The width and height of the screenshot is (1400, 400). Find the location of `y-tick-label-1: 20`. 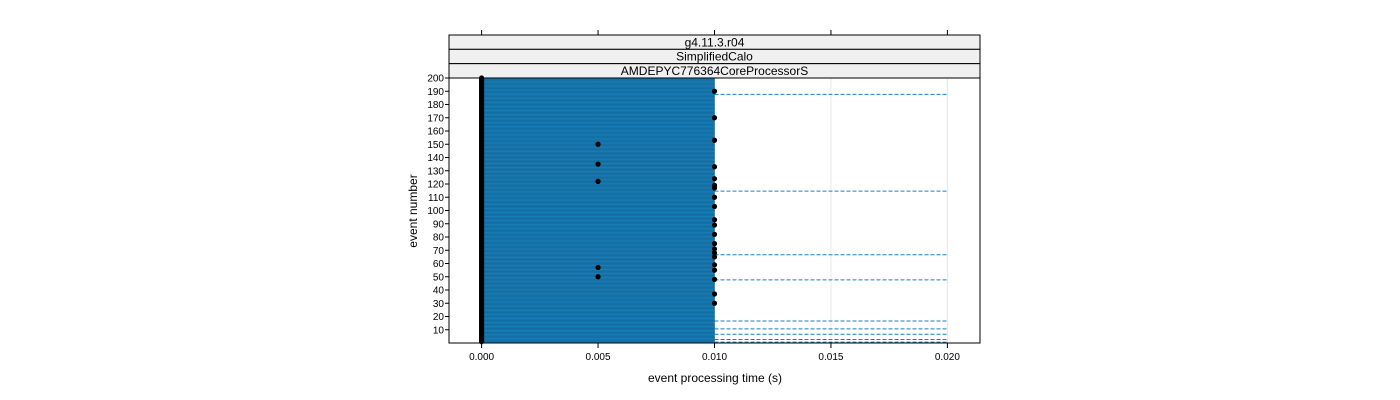

y-tick-label-1: 20 is located at coordinates (439, 317).